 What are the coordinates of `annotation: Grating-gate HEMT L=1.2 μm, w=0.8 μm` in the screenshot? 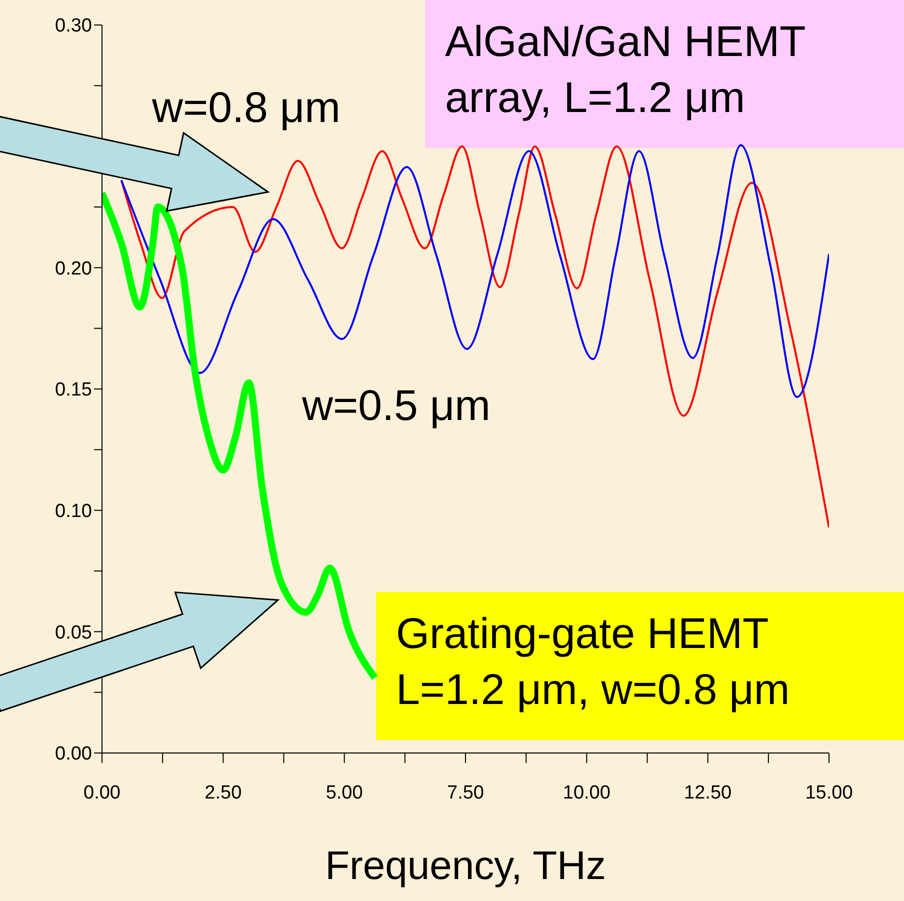 It's located at (640, 666).